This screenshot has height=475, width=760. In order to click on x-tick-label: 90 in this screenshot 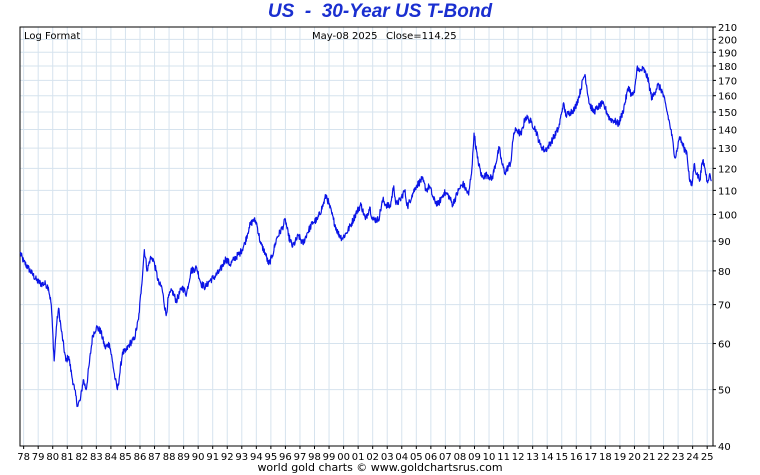, I will do `click(198, 457)`.